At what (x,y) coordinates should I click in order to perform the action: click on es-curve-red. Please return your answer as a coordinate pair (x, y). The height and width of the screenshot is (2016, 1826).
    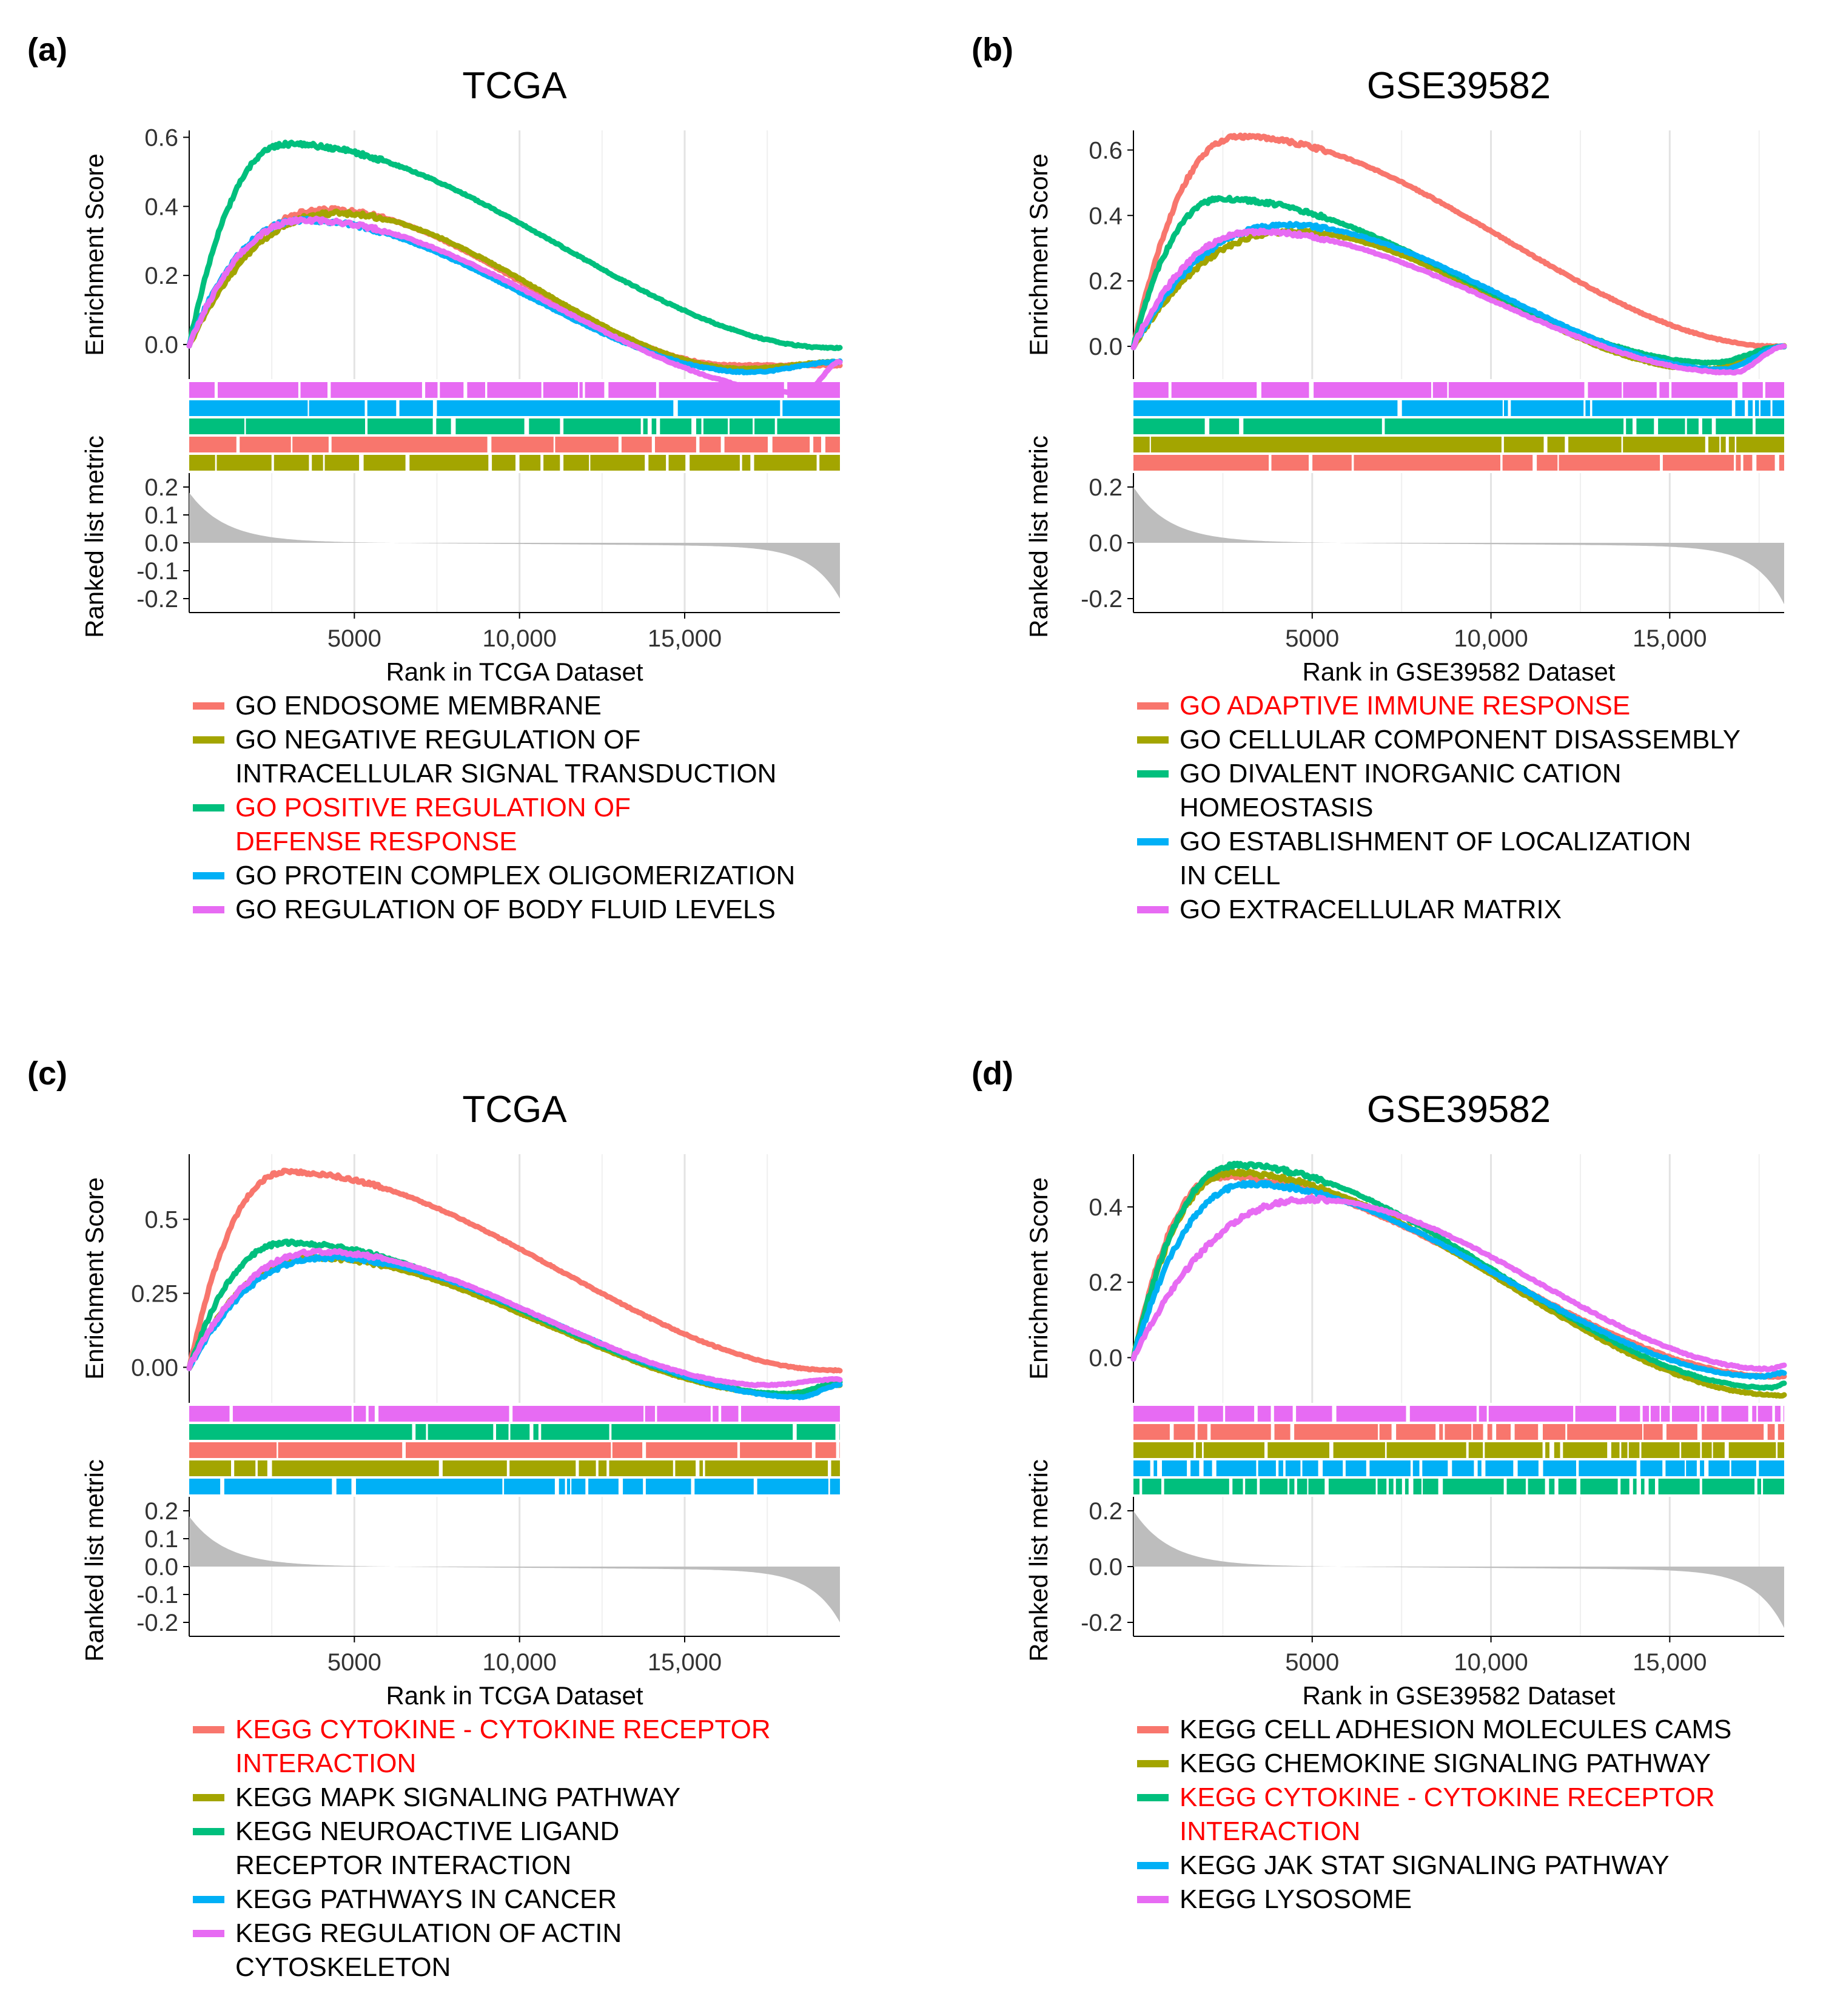
    Looking at the image, I should click on (1458, 241).